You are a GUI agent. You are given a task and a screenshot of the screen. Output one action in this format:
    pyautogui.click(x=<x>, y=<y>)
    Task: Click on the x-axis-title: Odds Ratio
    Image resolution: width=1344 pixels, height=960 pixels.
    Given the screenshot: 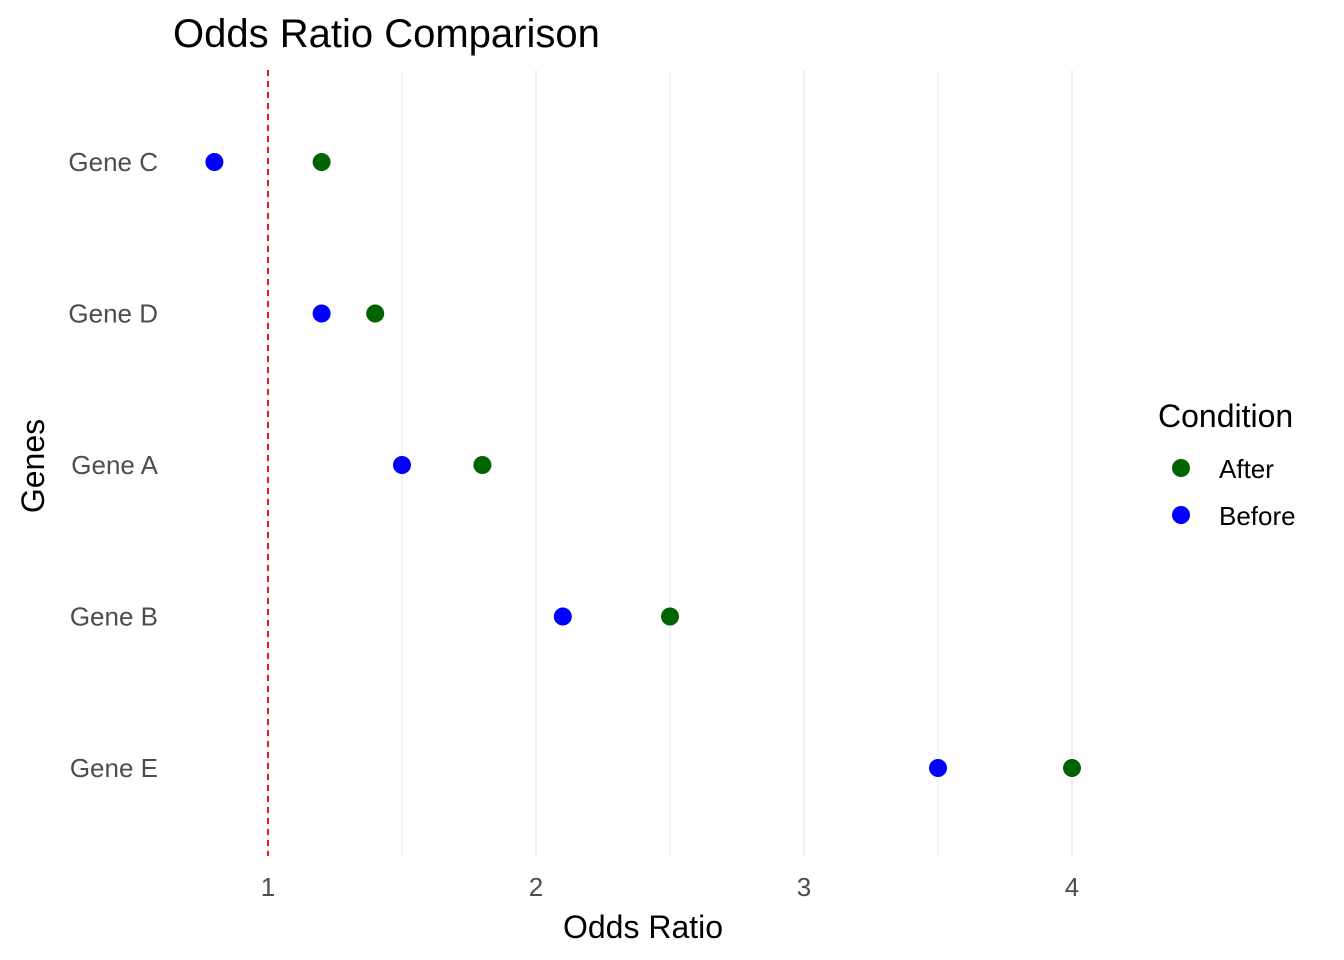 What is the action you would take?
    pyautogui.click(x=643, y=927)
    